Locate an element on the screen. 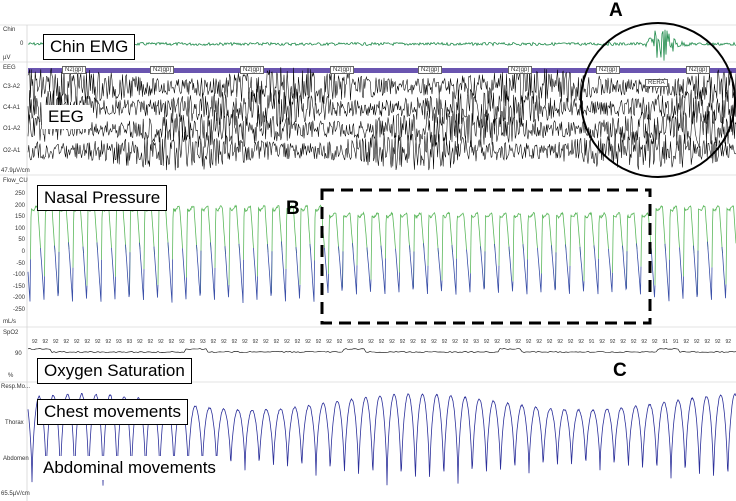  spo2-line is located at coordinates (381, 350).